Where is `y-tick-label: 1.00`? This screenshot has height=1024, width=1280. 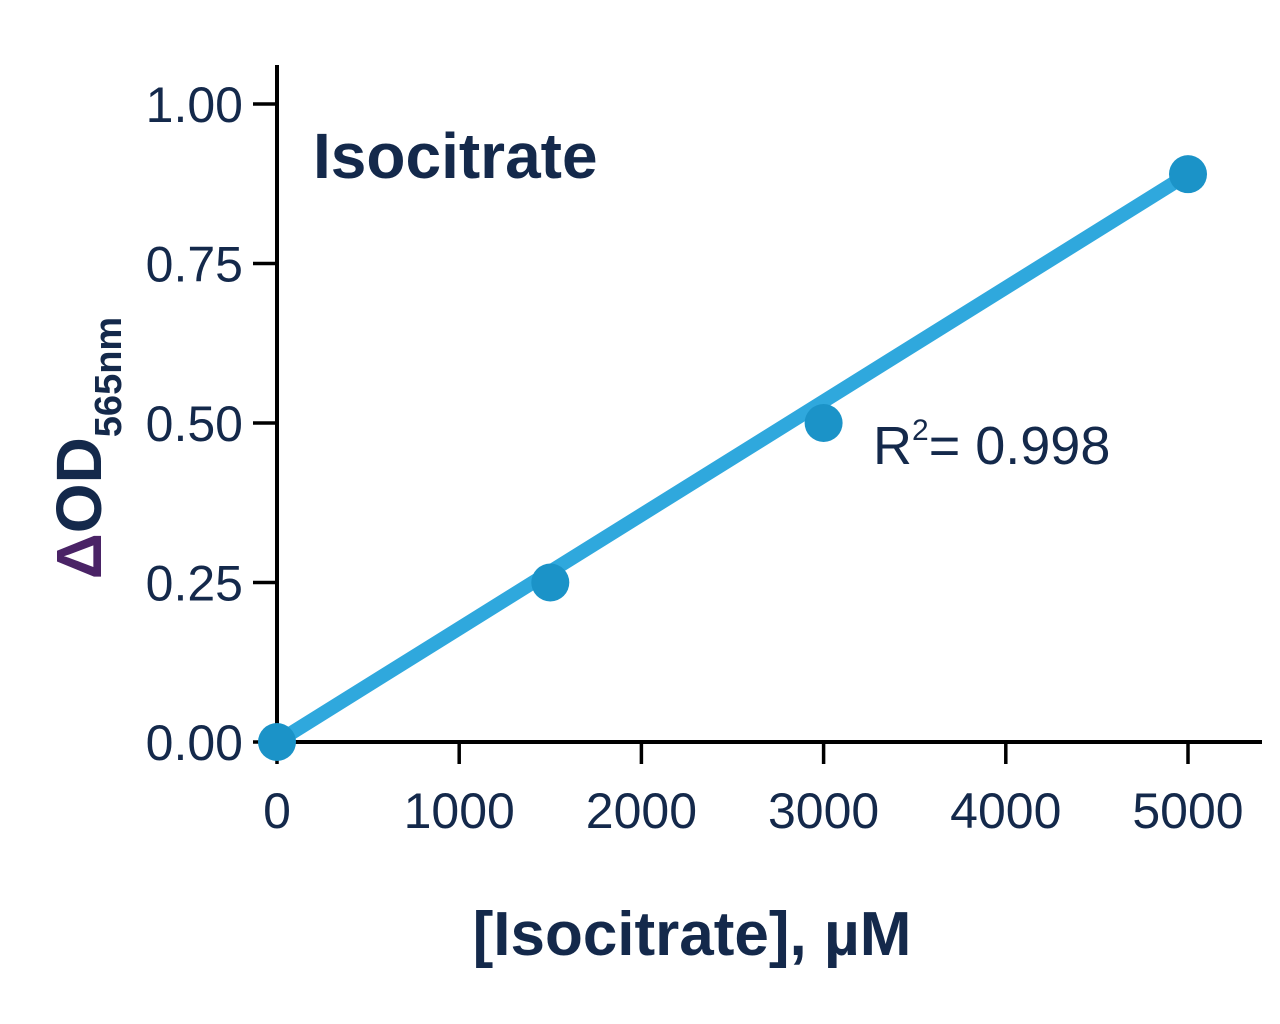 y-tick-label: 1.00 is located at coordinates (194, 105).